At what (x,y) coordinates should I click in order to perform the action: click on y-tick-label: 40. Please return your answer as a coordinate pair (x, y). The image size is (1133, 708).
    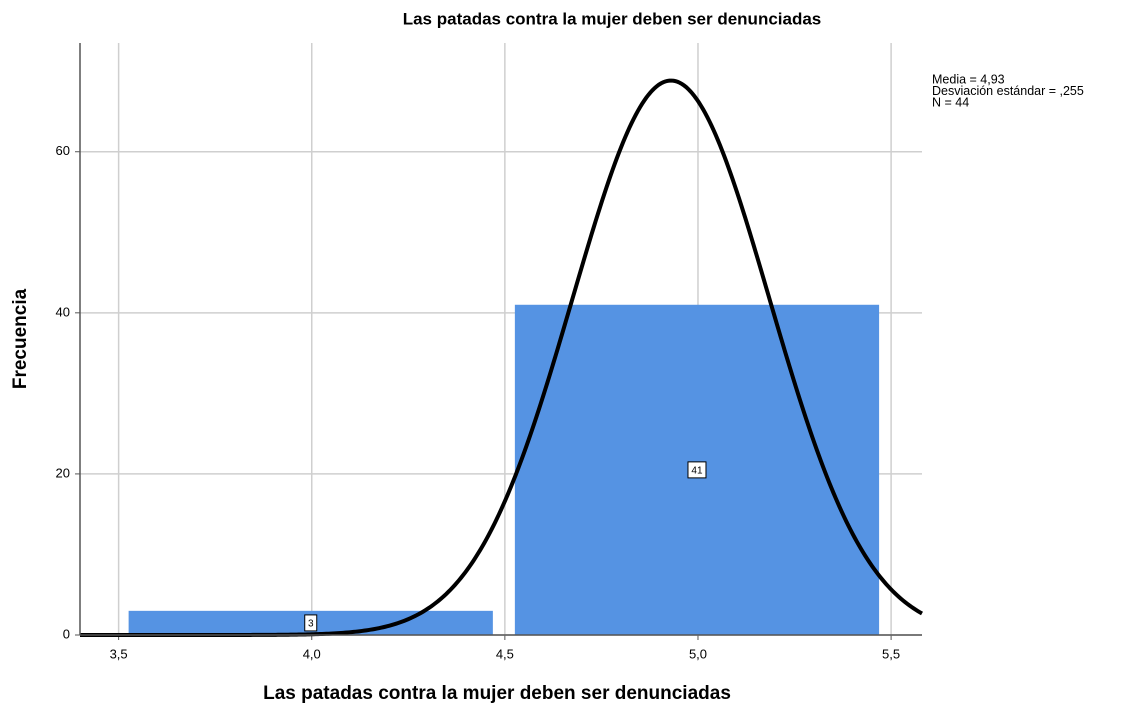
    Looking at the image, I should click on (63, 311).